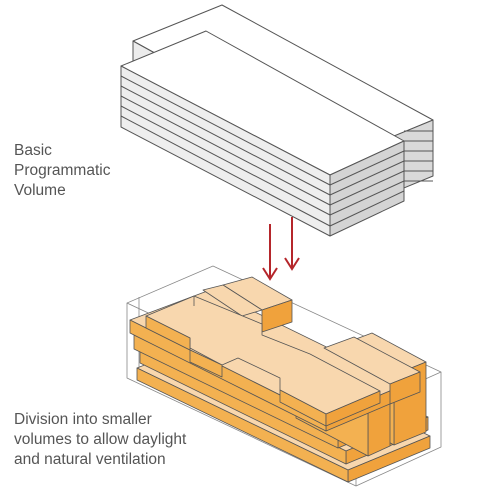 The height and width of the screenshot is (489, 503). Describe the element at coordinates (40, 190) in the screenshot. I see `caption-top-line-3: Volume` at that location.